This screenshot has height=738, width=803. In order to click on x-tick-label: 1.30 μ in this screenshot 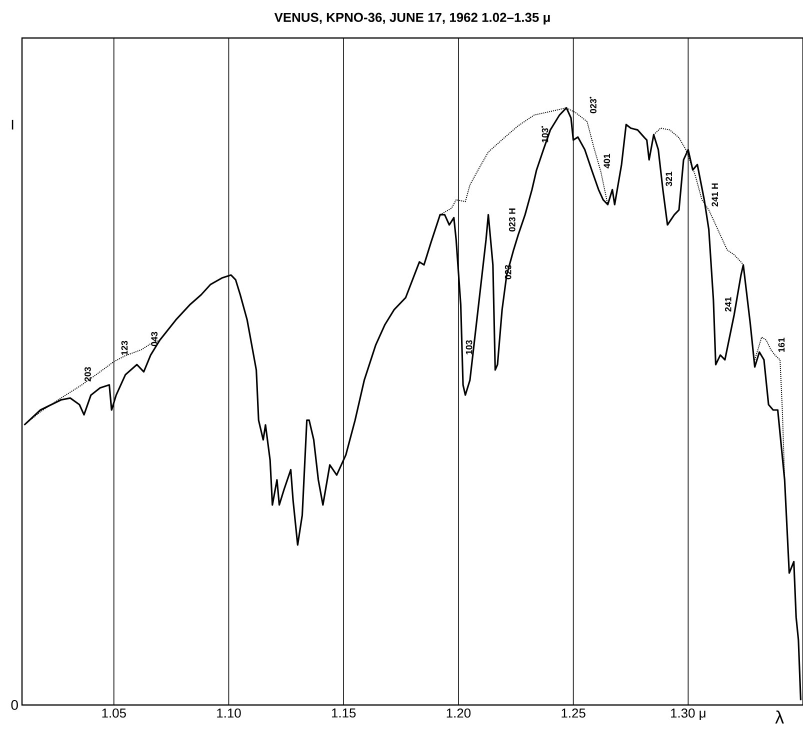, I will do `click(688, 714)`.